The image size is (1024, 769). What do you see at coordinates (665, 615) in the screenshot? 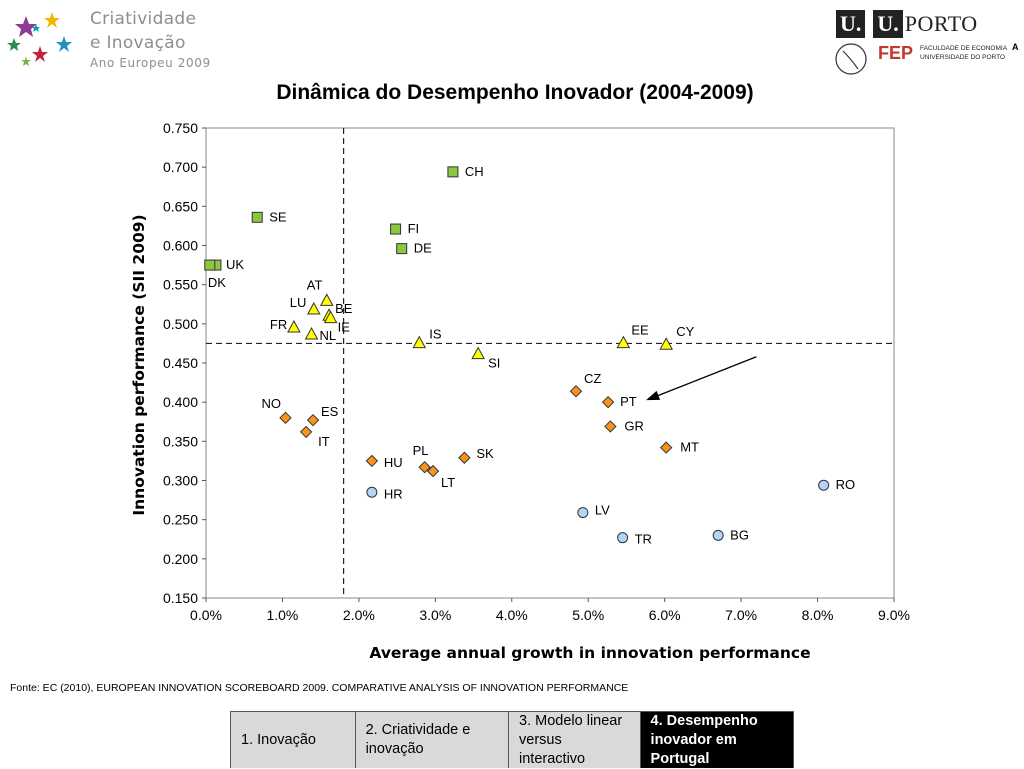
I see `x-tick-label: 6.0%` at bounding box center [665, 615].